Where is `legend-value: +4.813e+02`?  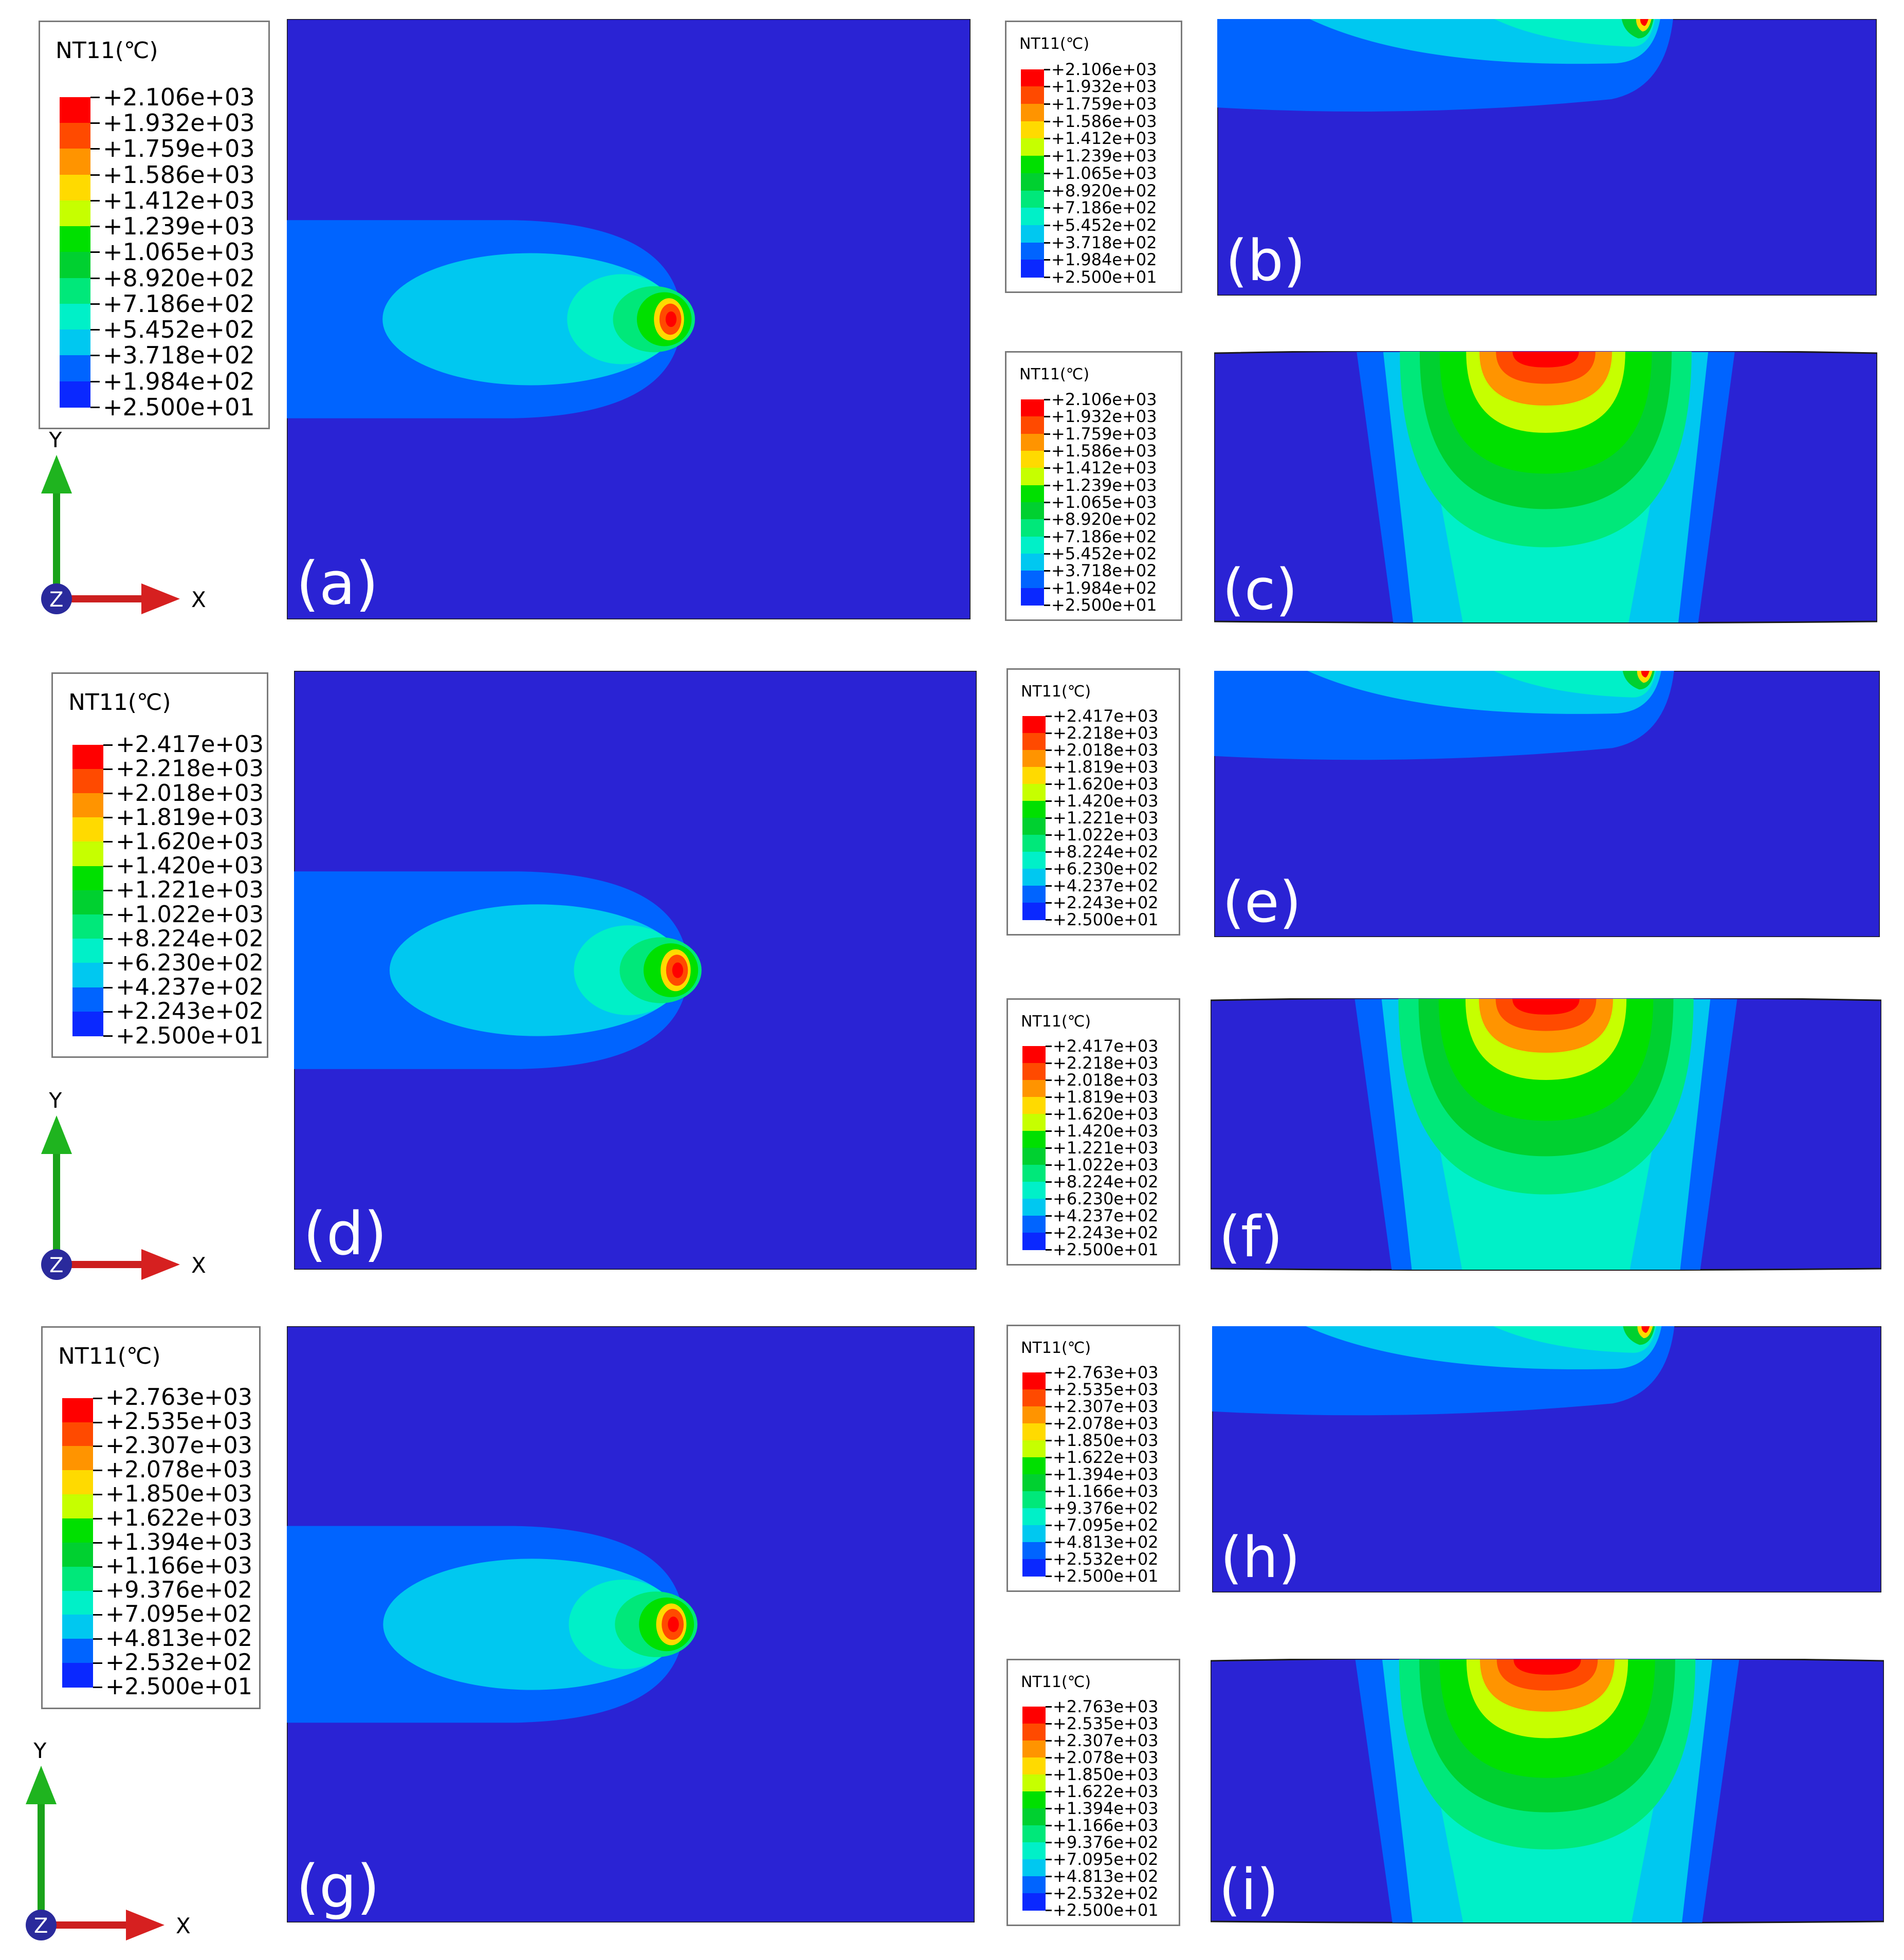
legend-value: +4.813e+02 is located at coordinates (1106, 1542).